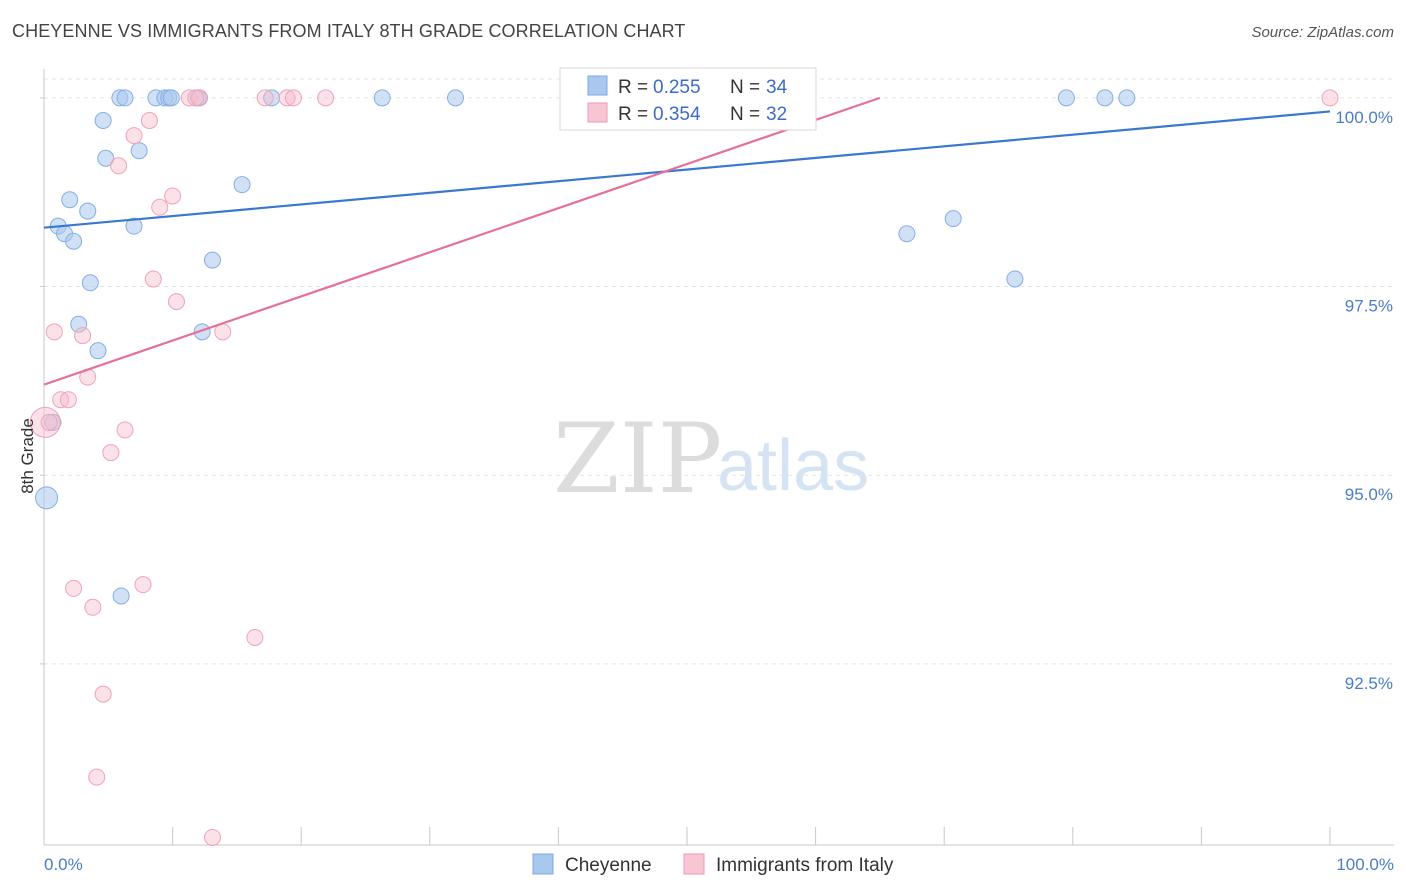 Image resolution: width=1406 pixels, height=892 pixels. Describe the element at coordinates (777, 87) in the screenshot. I see `legend-n-value-cheyenne: 34` at that location.